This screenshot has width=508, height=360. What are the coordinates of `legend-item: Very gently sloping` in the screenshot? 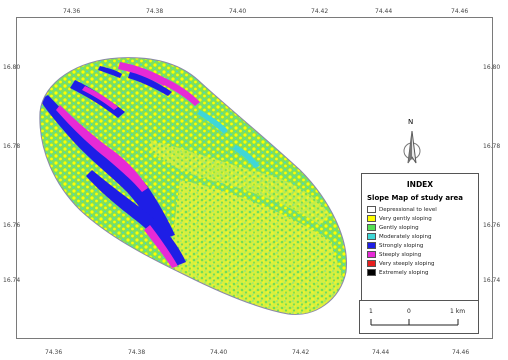 It's located at (422, 218).